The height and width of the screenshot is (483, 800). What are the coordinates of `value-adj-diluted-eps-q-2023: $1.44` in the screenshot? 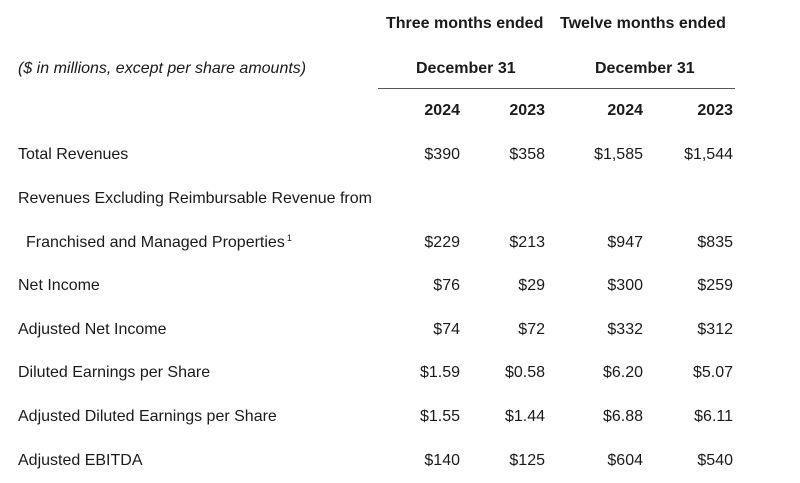 It's located at (524, 416).